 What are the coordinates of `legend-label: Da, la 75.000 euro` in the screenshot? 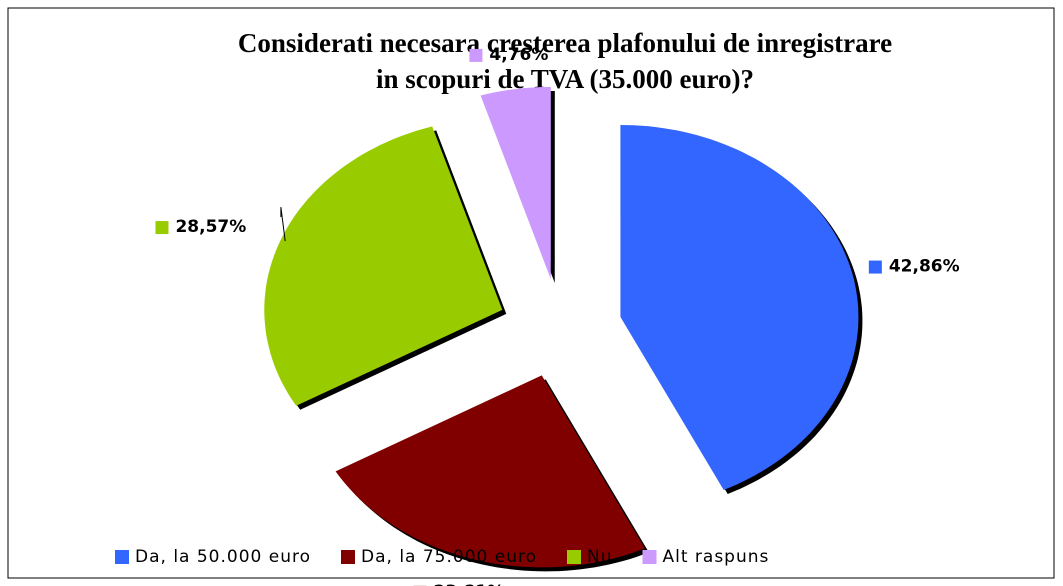 It's located at (449, 557).